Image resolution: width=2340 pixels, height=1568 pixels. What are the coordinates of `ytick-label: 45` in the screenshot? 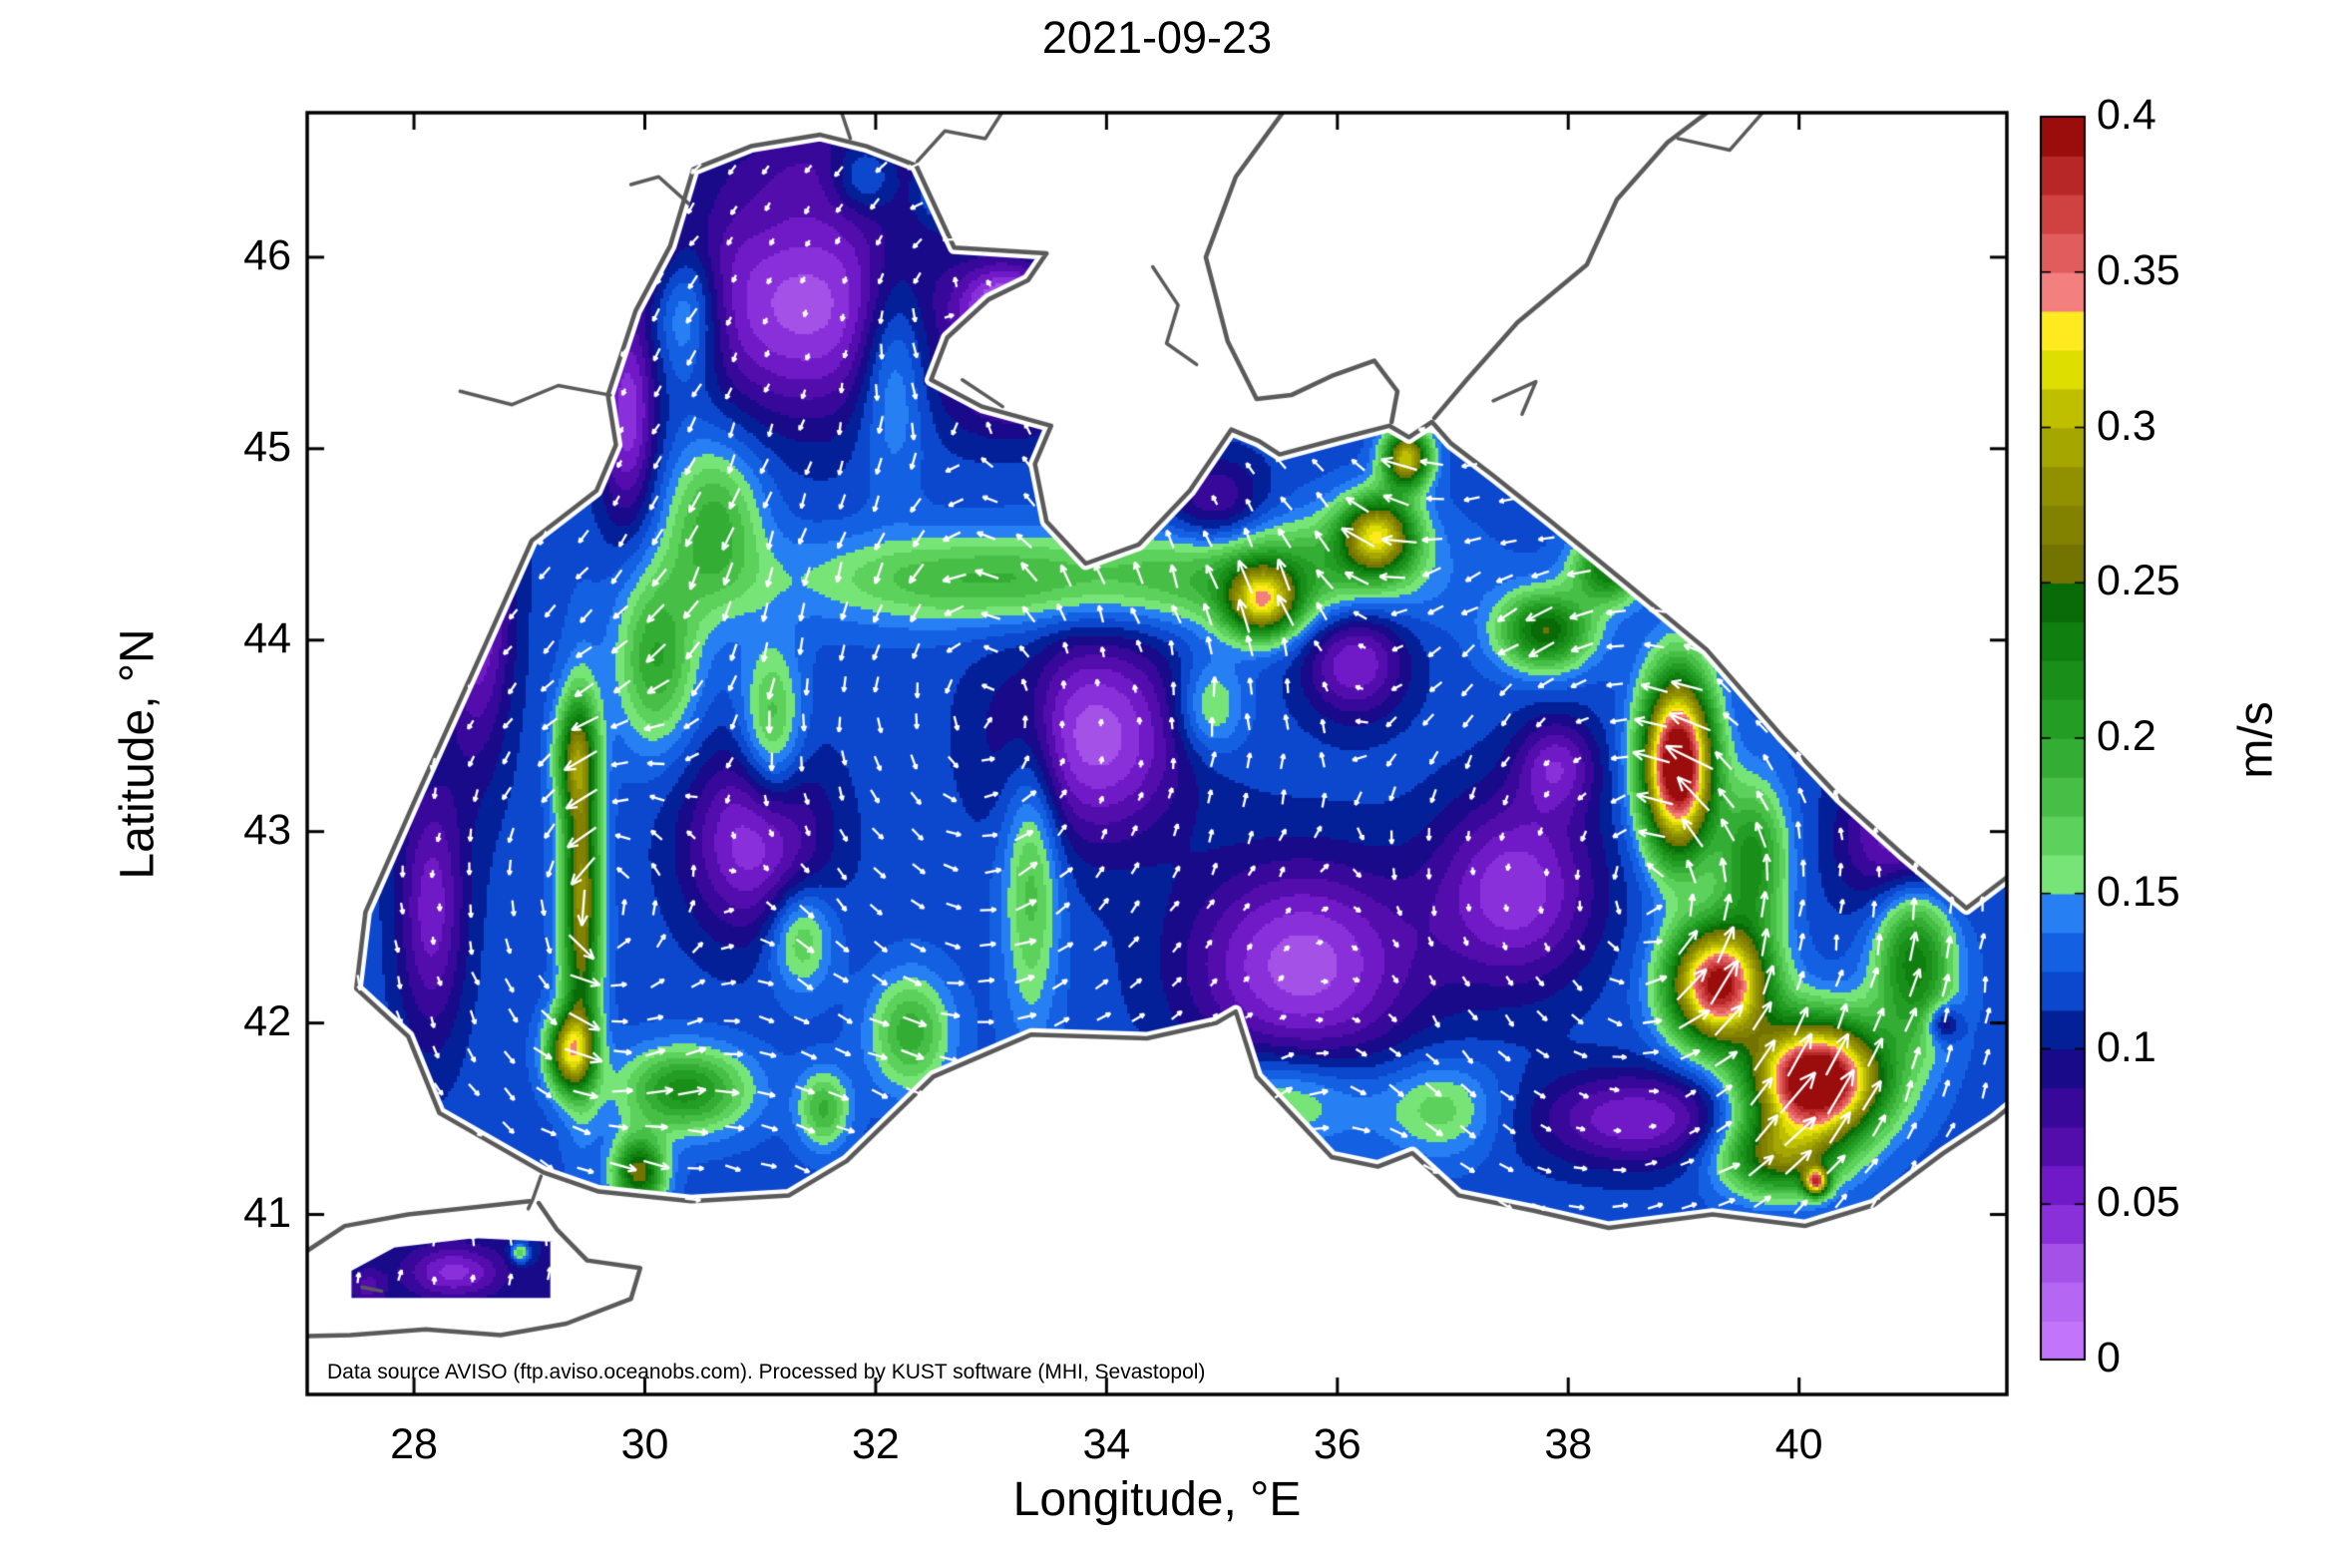 It's located at (267, 447).